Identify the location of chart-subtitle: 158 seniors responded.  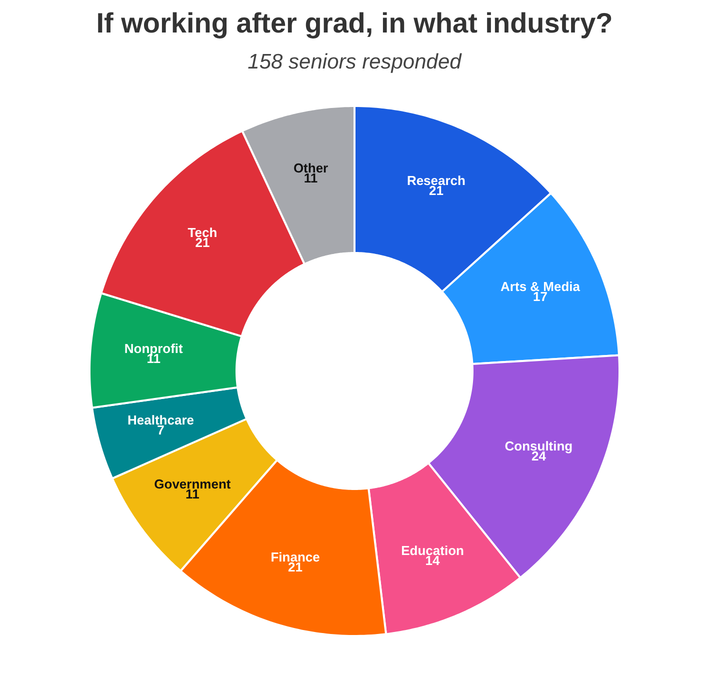
(355, 62).